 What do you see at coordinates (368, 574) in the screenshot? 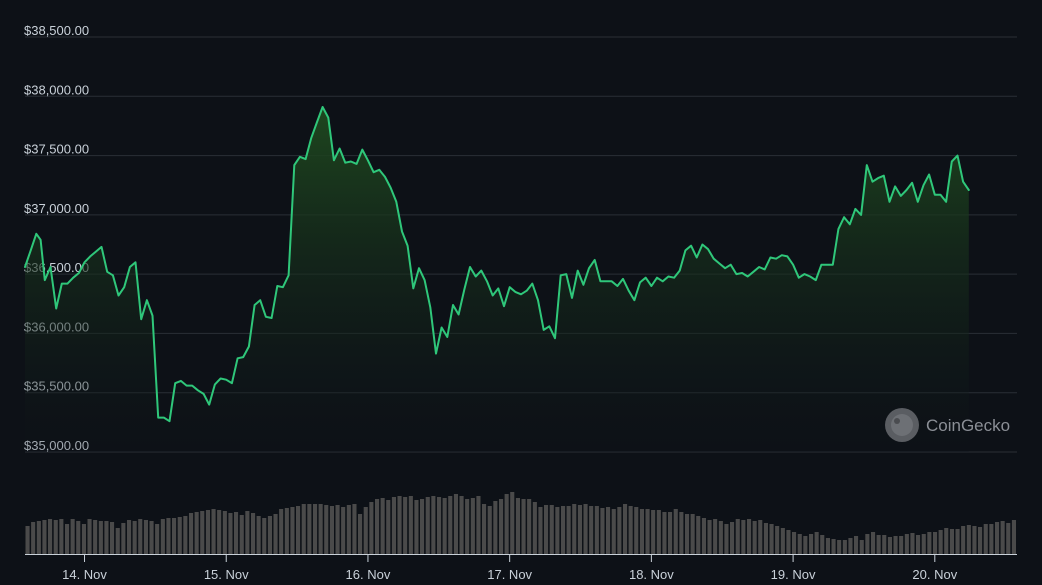
I see `x-tick-label: 16. Nov` at bounding box center [368, 574].